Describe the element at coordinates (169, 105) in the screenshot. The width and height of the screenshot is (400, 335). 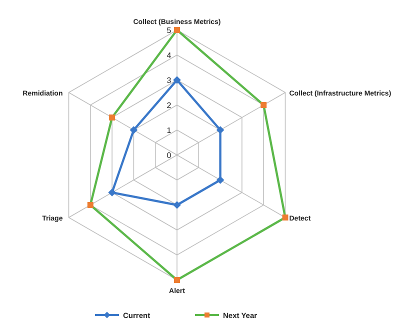
I see `y-tick-label: 2` at that location.